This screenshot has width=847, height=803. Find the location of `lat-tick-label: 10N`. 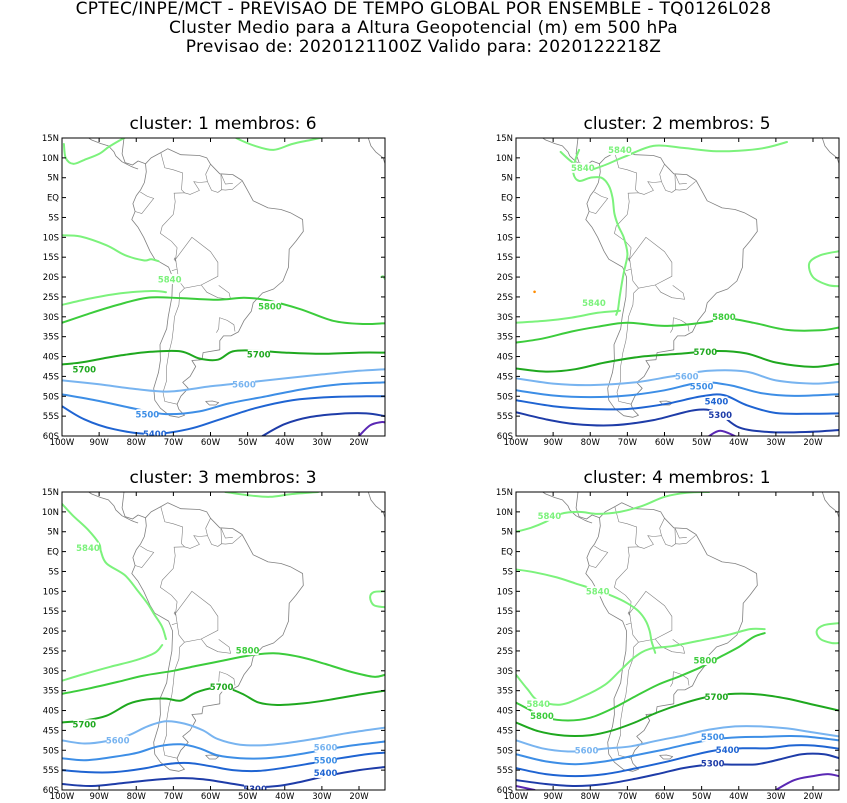

lat-tick-label: 10N is located at coordinates (504, 513).